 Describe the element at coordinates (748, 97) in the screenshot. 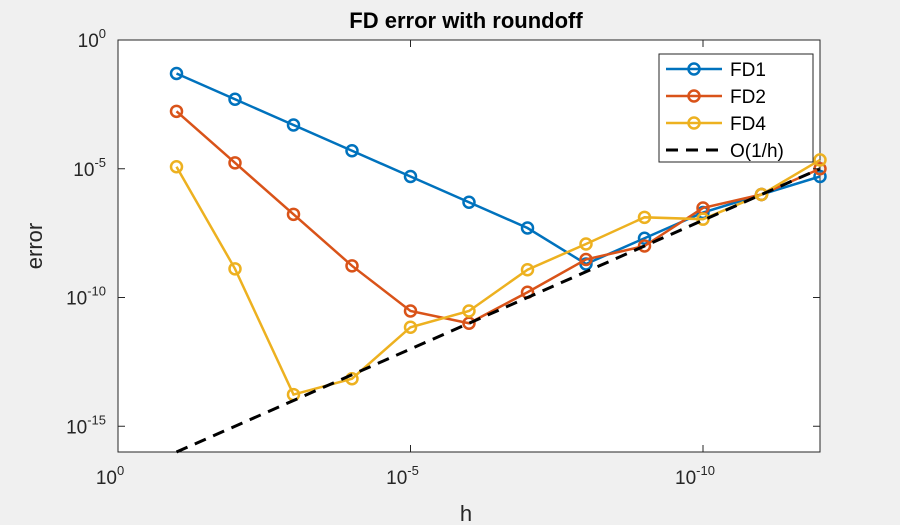

I see `legend-label-fd2: FD2` at that location.